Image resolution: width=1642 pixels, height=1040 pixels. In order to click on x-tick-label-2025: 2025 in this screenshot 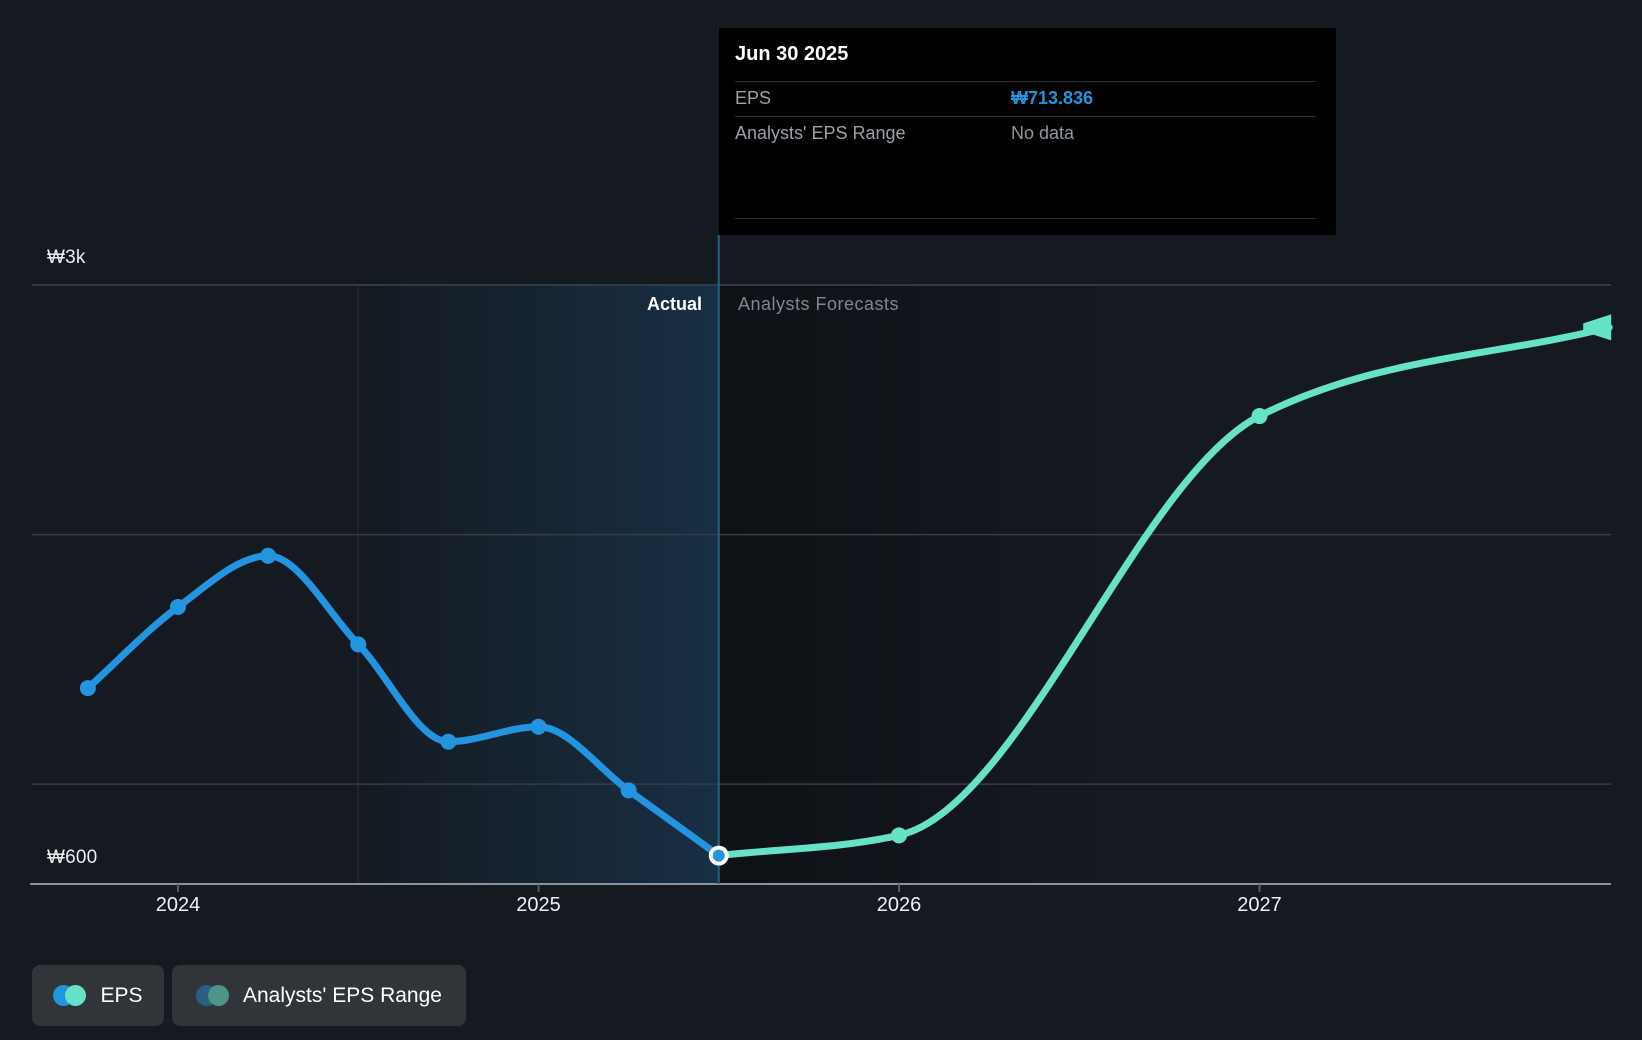, I will do `click(538, 905)`.